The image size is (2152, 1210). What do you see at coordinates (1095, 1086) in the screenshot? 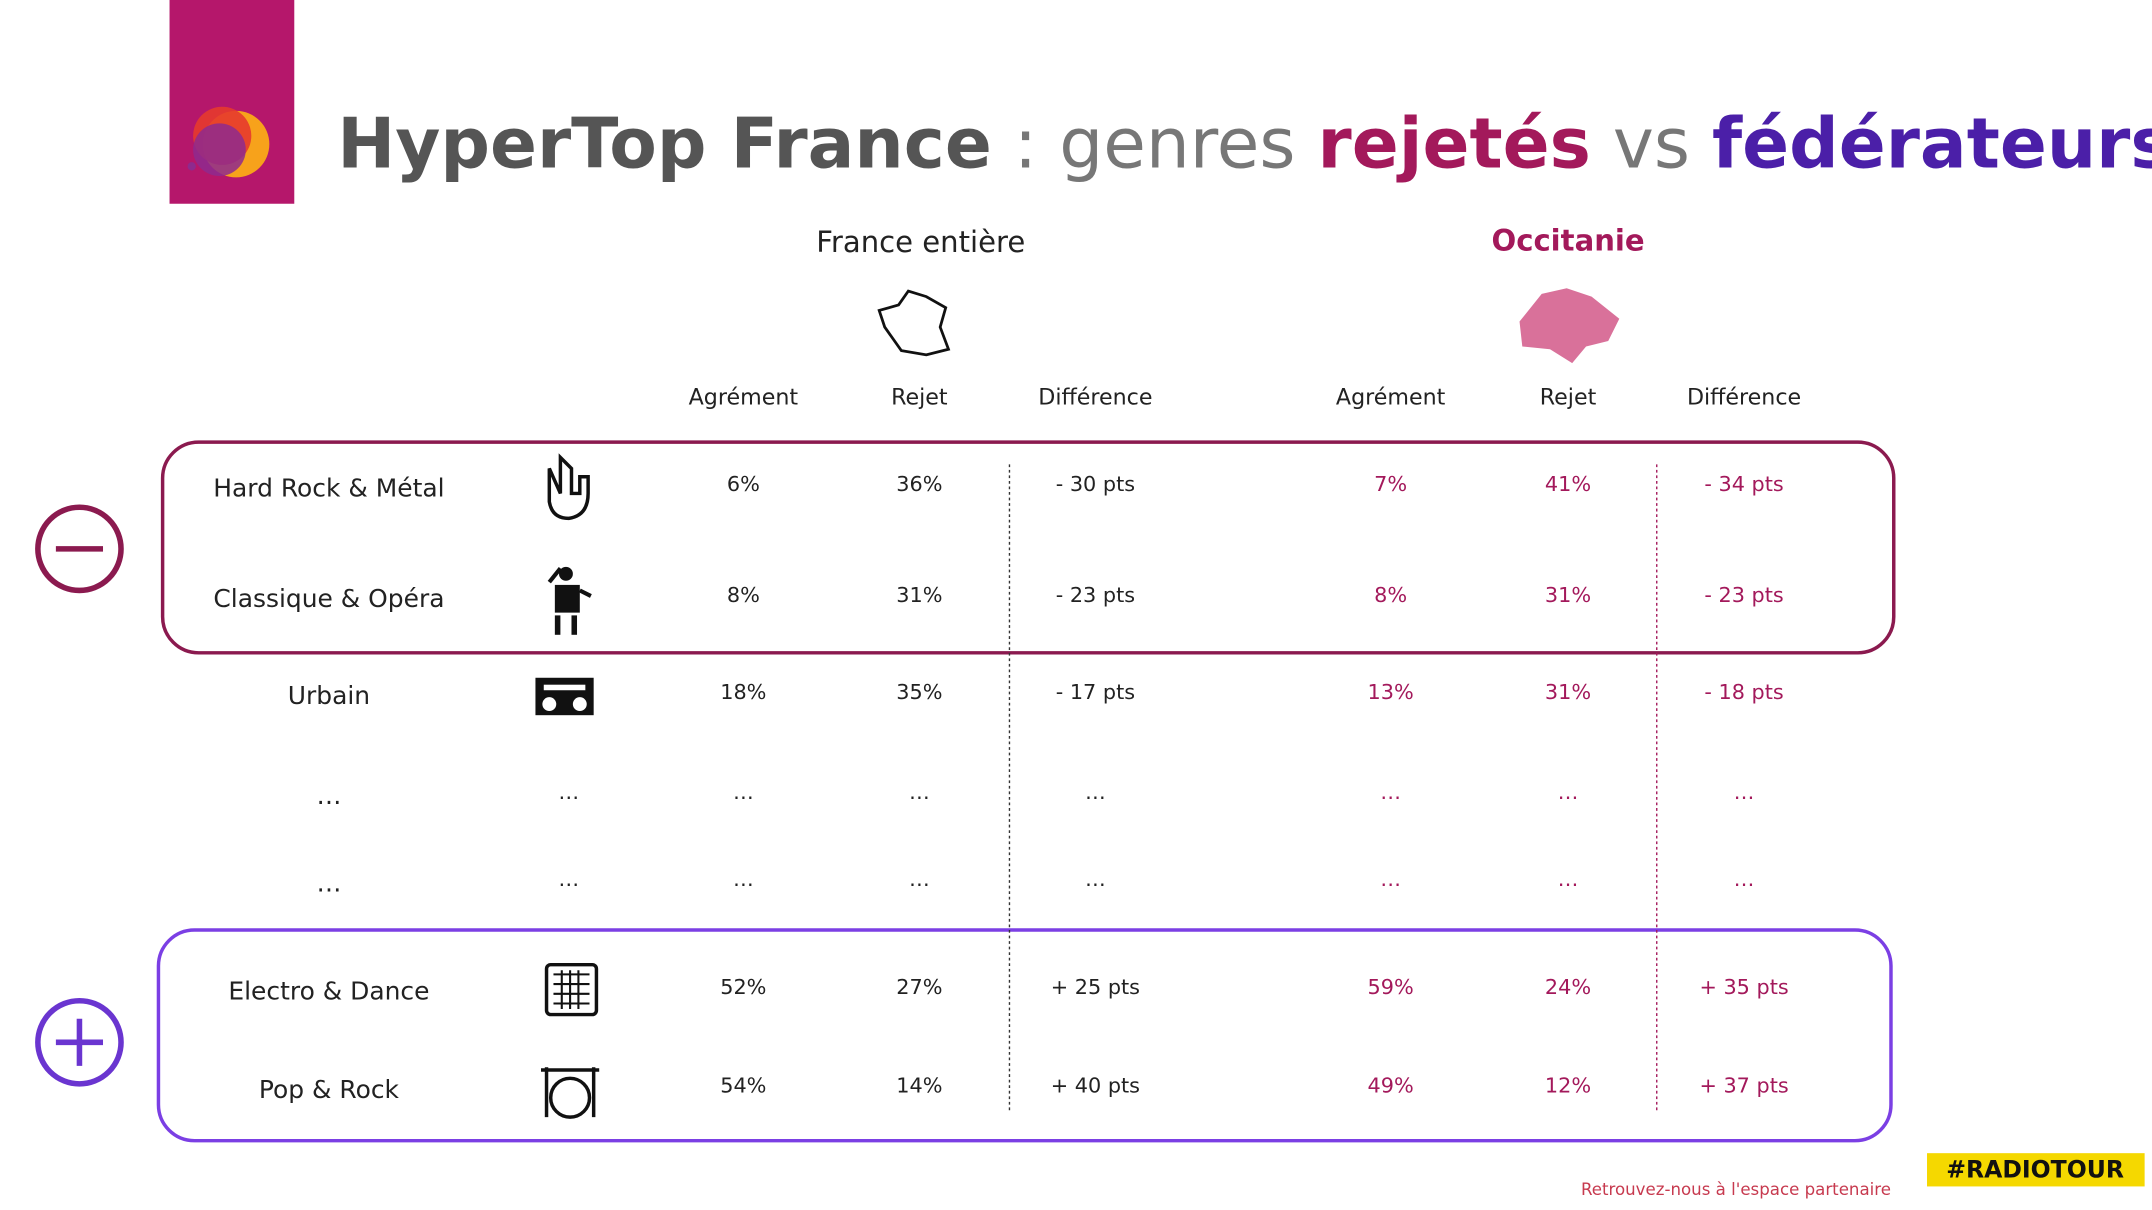
I see `cell: + 40 pts` at bounding box center [1095, 1086].